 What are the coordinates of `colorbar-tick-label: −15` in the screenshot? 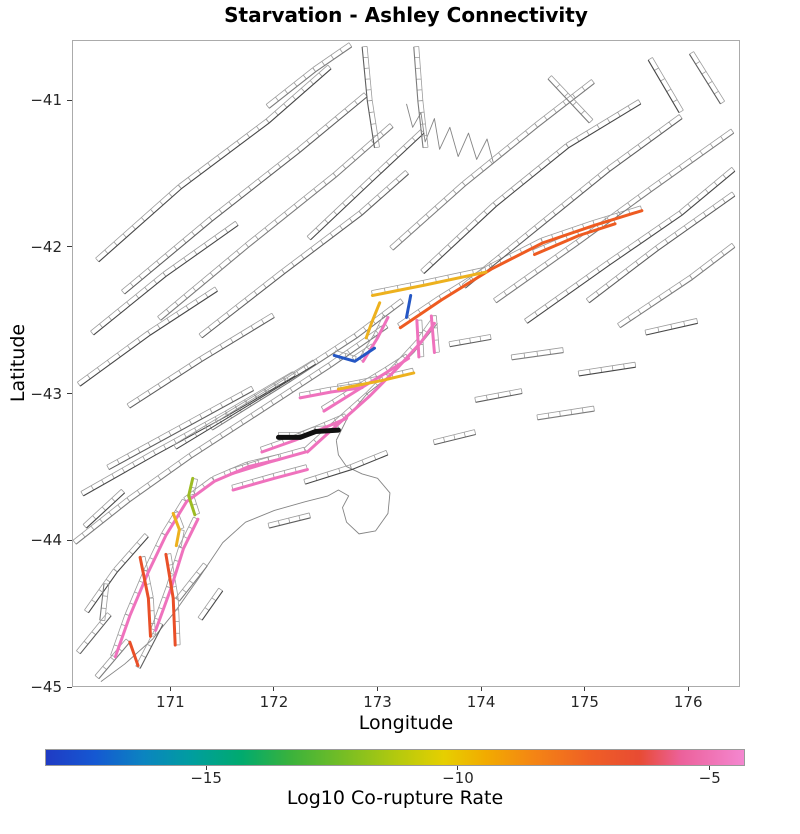 It's located at (206, 778).